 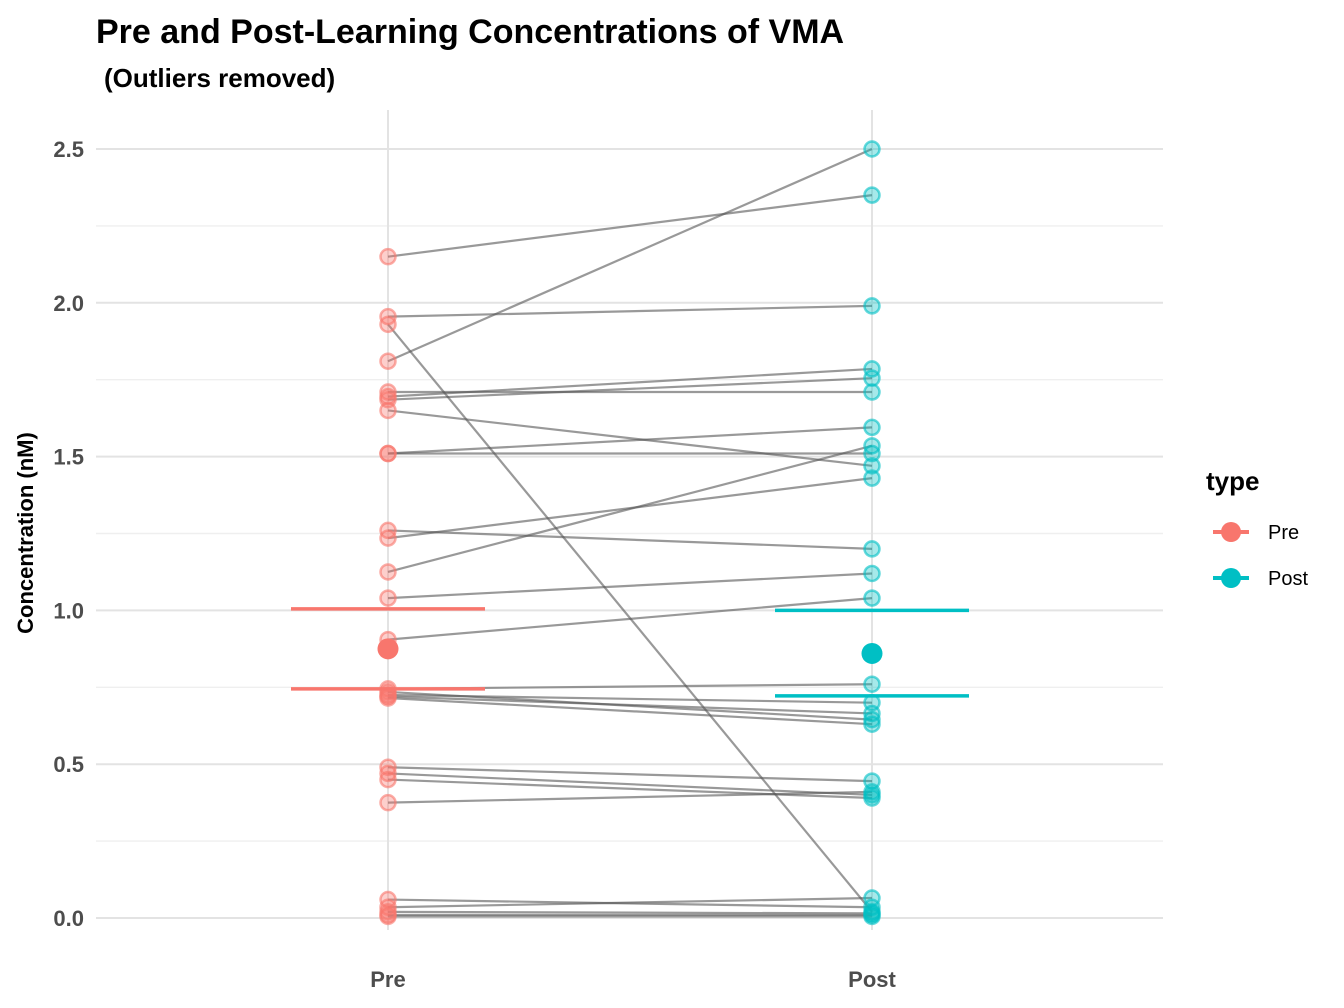 What do you see at coordinates (68, 534) in the screenshot?
I see `y-axis-ticks: 0.0 0.5 1.0 1.5 2.0 2.5` at bounding box center [68, 534].